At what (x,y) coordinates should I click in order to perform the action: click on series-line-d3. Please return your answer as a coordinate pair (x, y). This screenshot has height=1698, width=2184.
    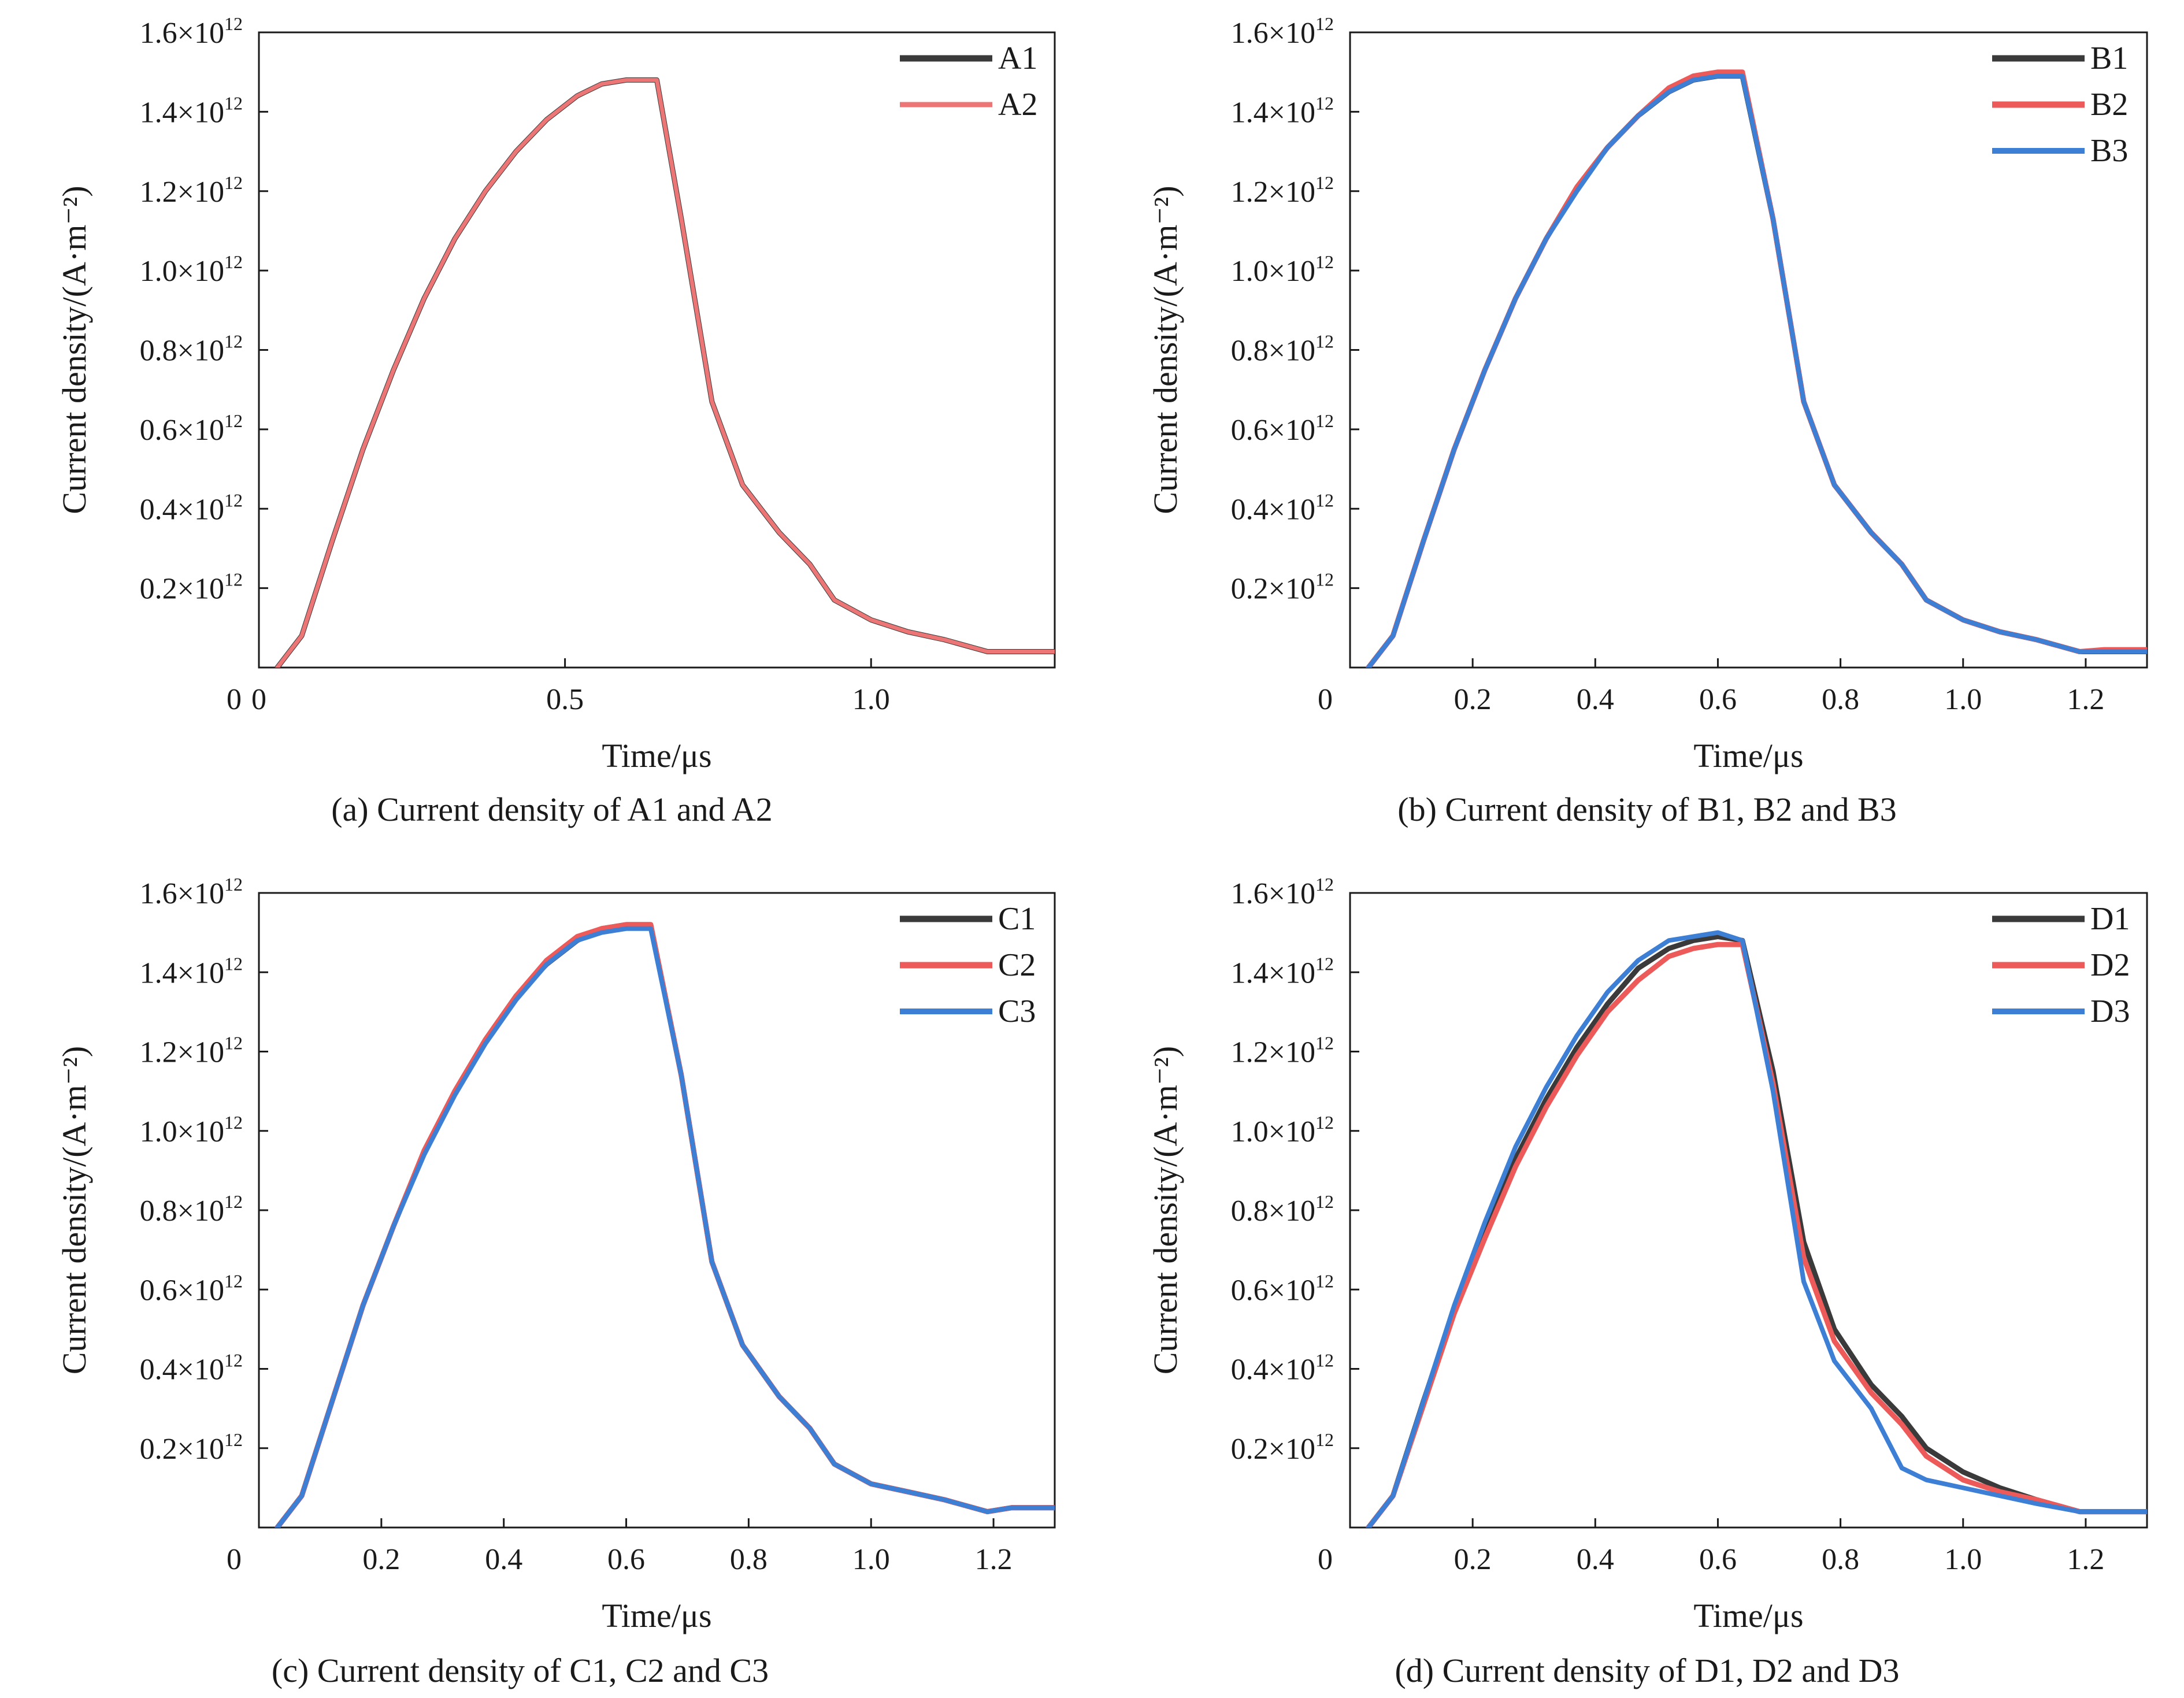
    Looking at the image, I should click on (1756, 1229).